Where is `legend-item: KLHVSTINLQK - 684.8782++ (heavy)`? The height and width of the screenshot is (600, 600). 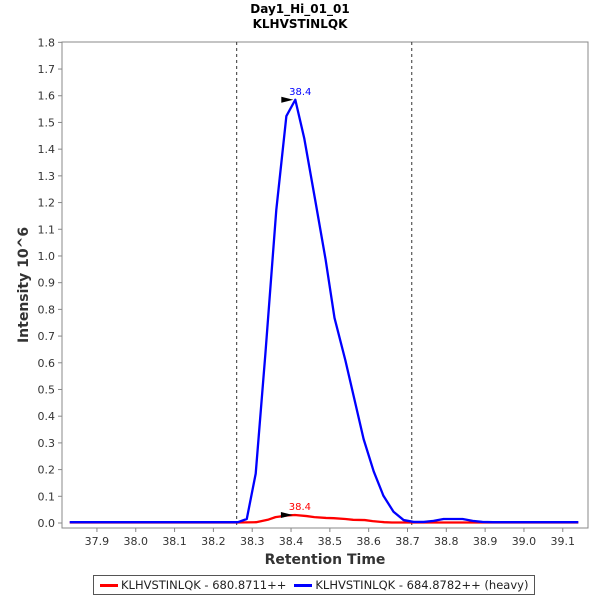 legend-item: KLHVSTINLQK - 684.8782++ (heavy) is located at coordinates (411, 585).